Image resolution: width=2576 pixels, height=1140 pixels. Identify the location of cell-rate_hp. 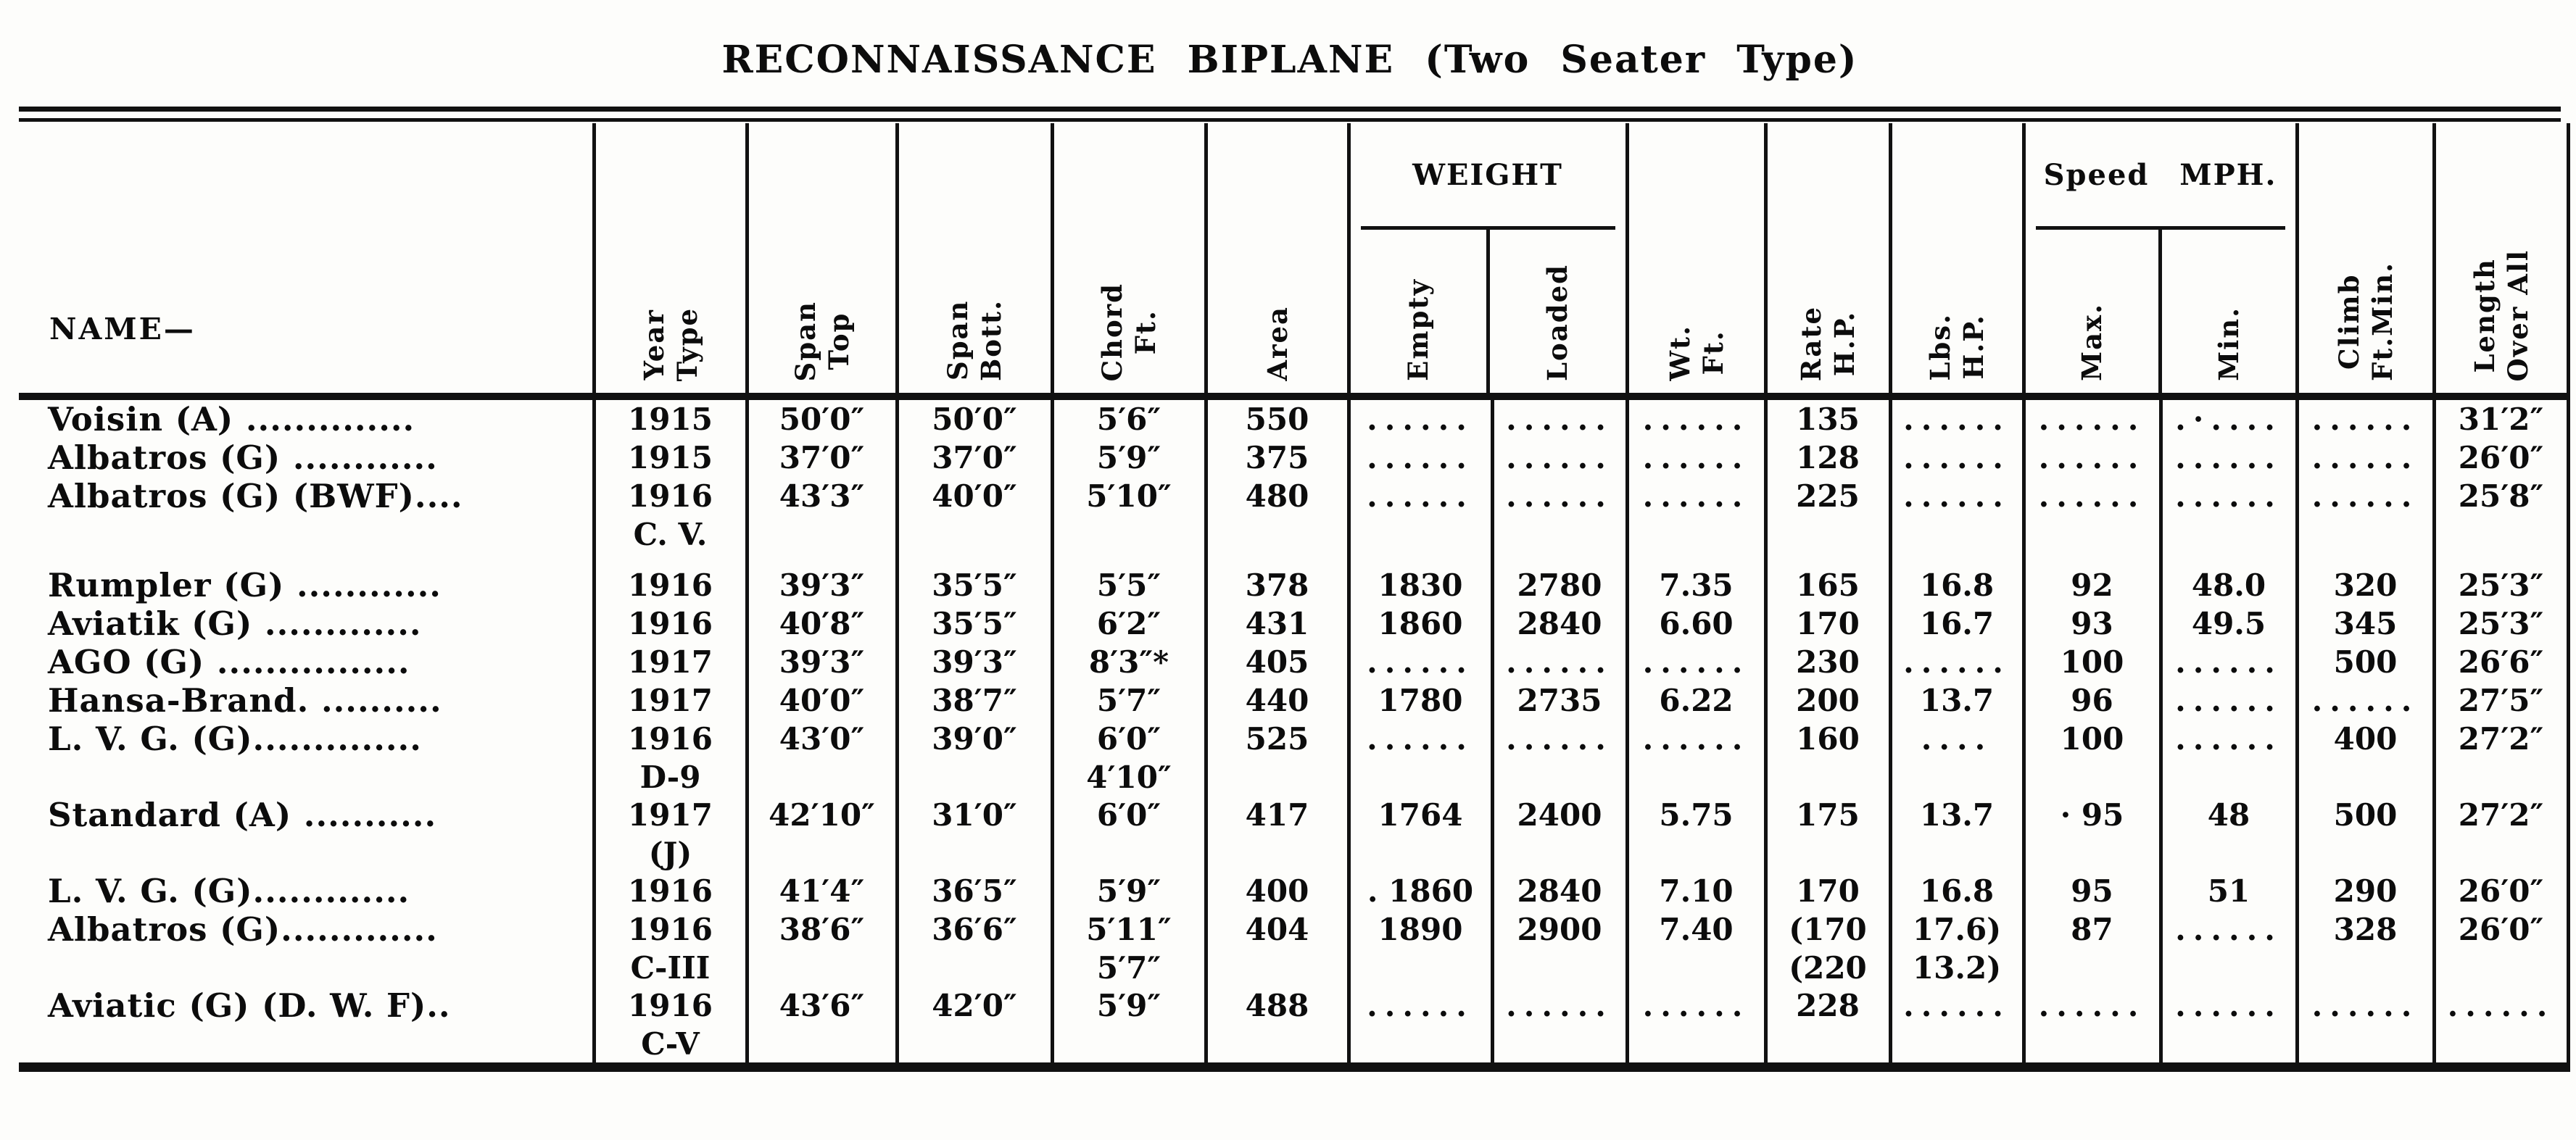
(1827, 534).